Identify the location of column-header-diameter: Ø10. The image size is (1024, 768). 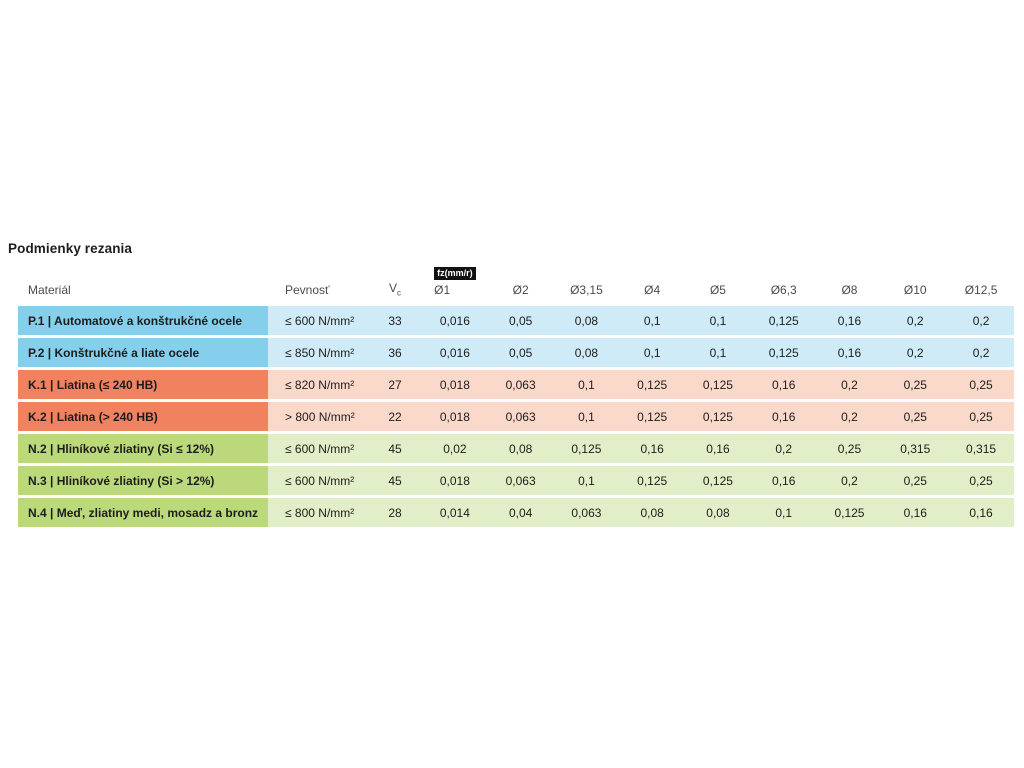
(915, 281).